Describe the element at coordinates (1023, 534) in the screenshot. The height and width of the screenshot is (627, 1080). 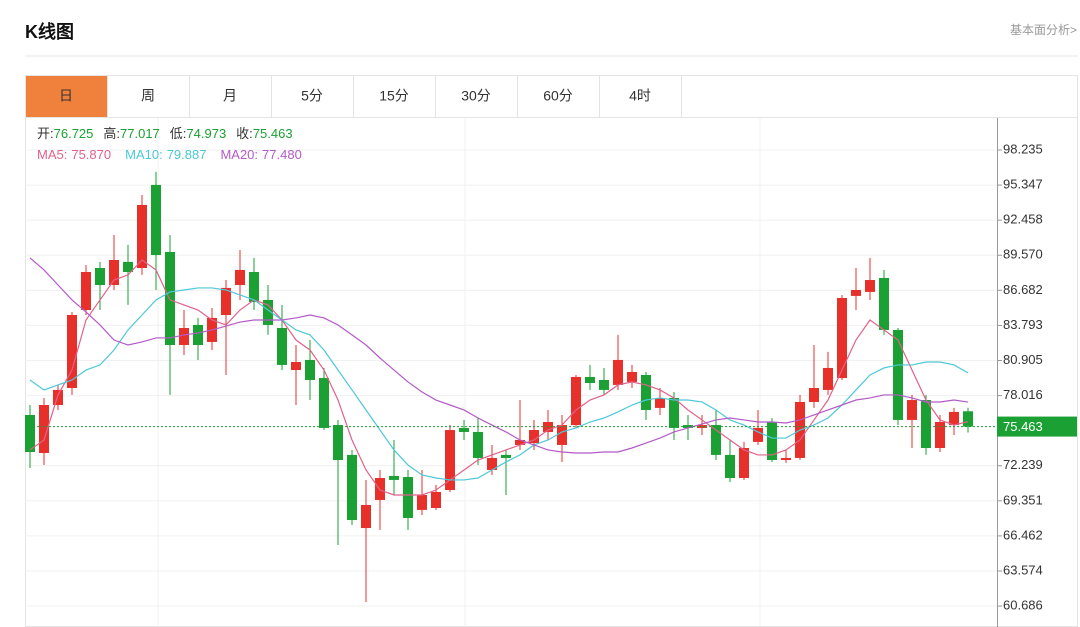
I see `y-tick-label: 66.462` at that location.